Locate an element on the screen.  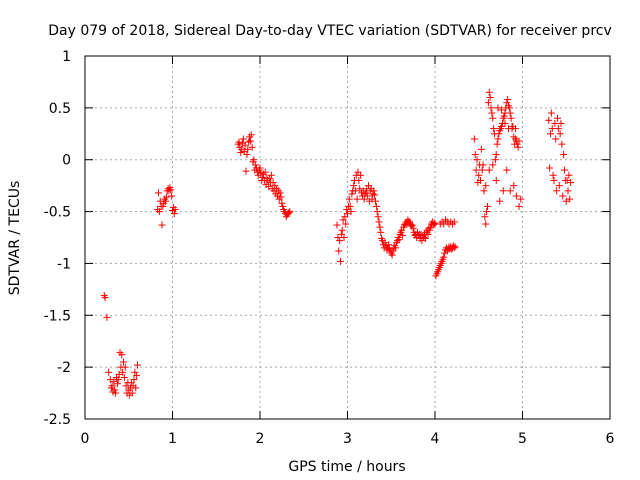
y-tick-label: 0 is located at coordinates (66, 161).